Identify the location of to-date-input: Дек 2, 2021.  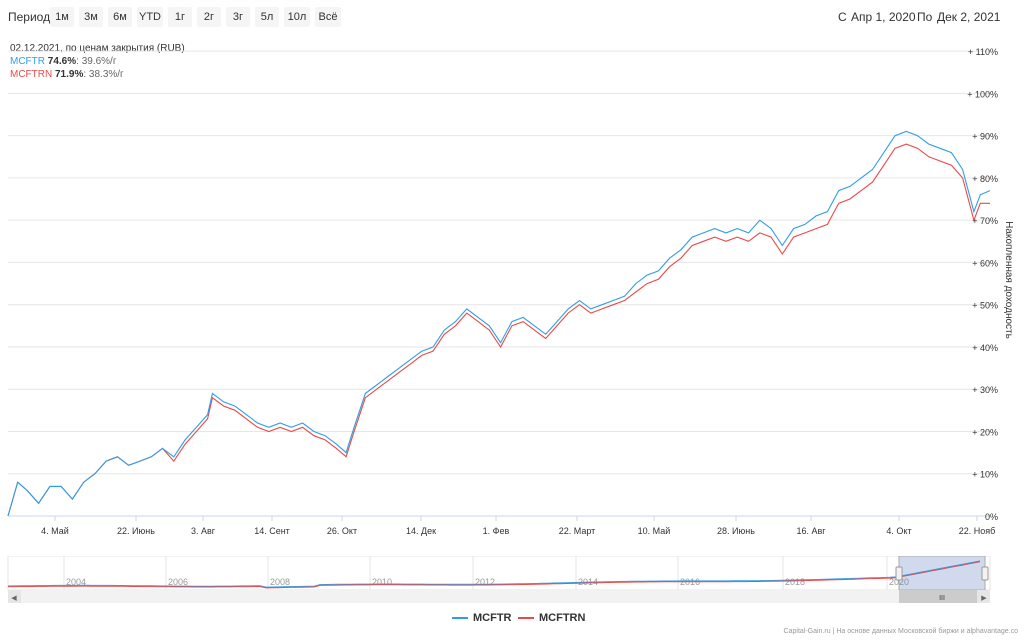
(969, 17).